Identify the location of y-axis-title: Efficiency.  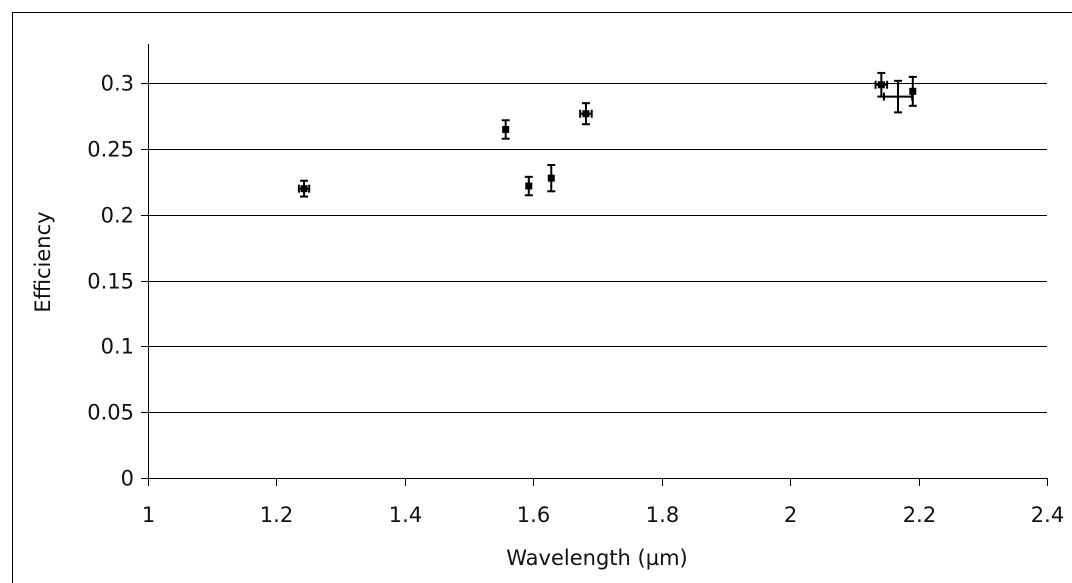
(43, 261).